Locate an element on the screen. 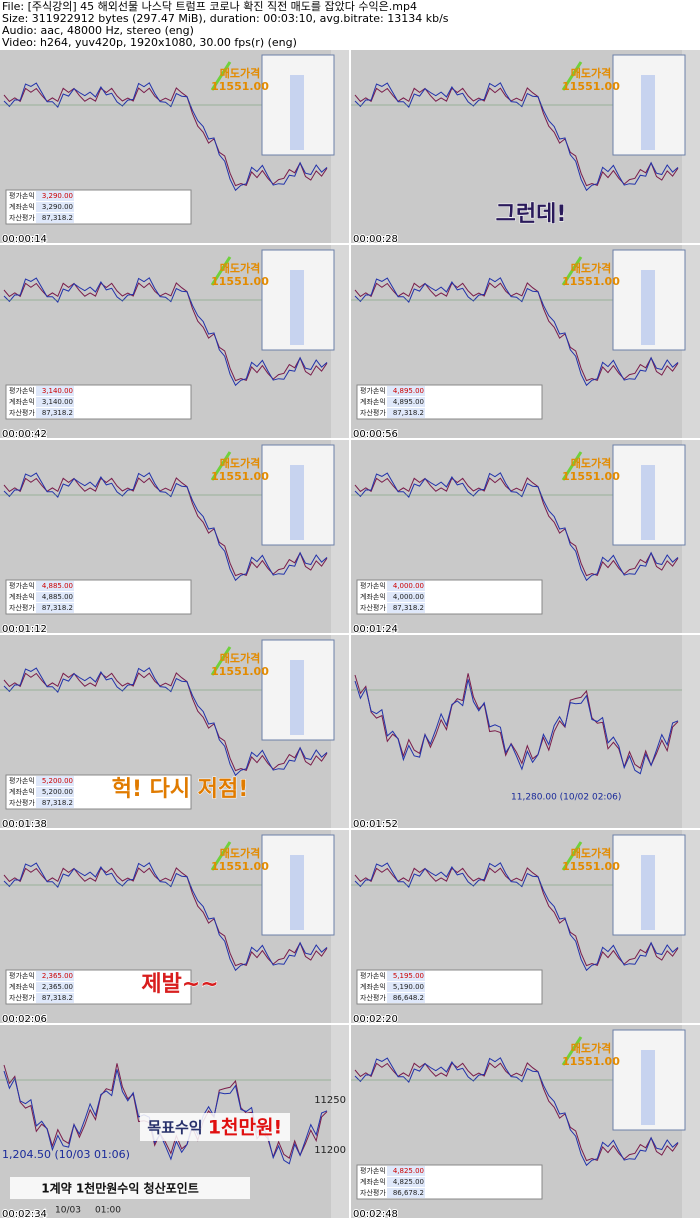 Image resolution: width=700 pixels, height=1227 pixels. timestamp: 00:02:06 is located at coordinates (24, 1019).